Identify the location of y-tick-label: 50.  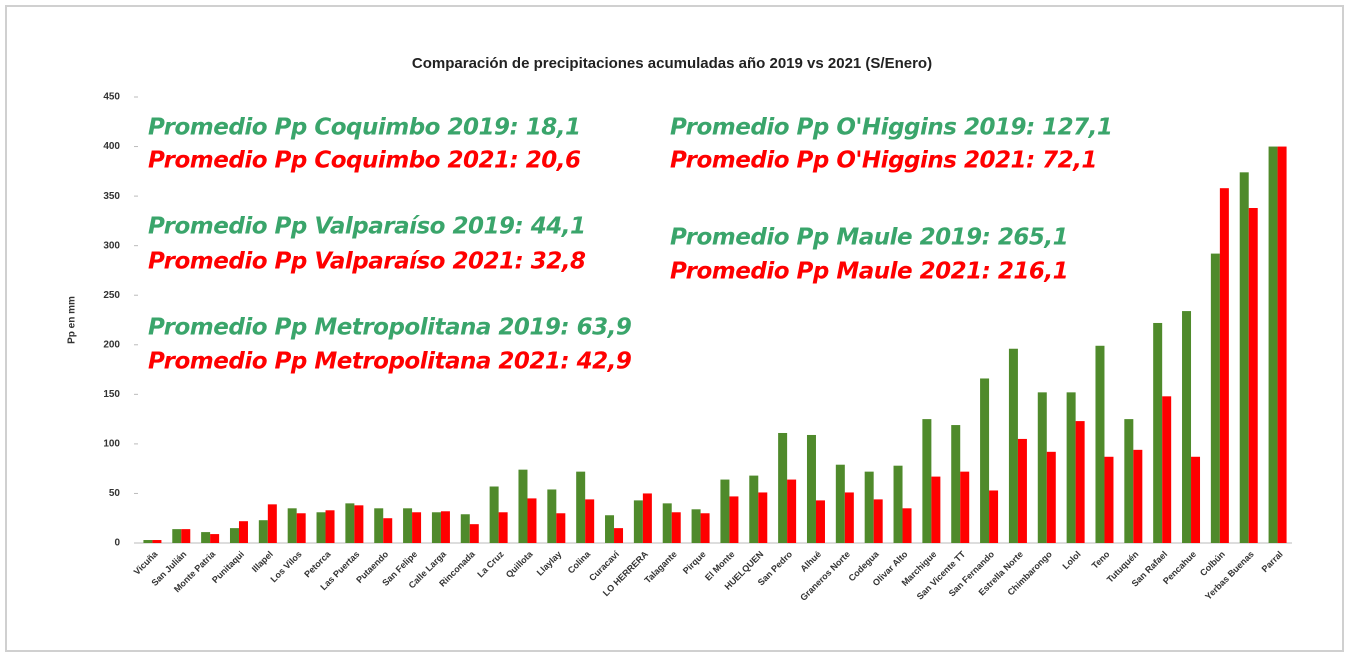
(115, 493).